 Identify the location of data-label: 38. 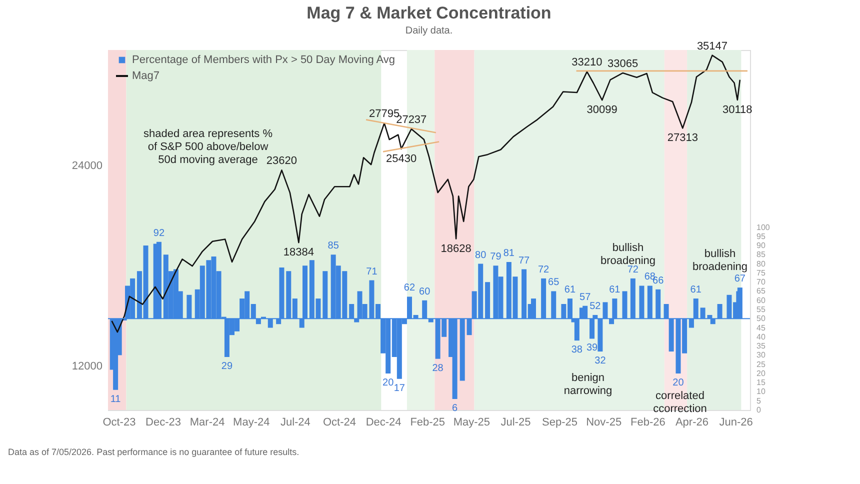
(577, 350).